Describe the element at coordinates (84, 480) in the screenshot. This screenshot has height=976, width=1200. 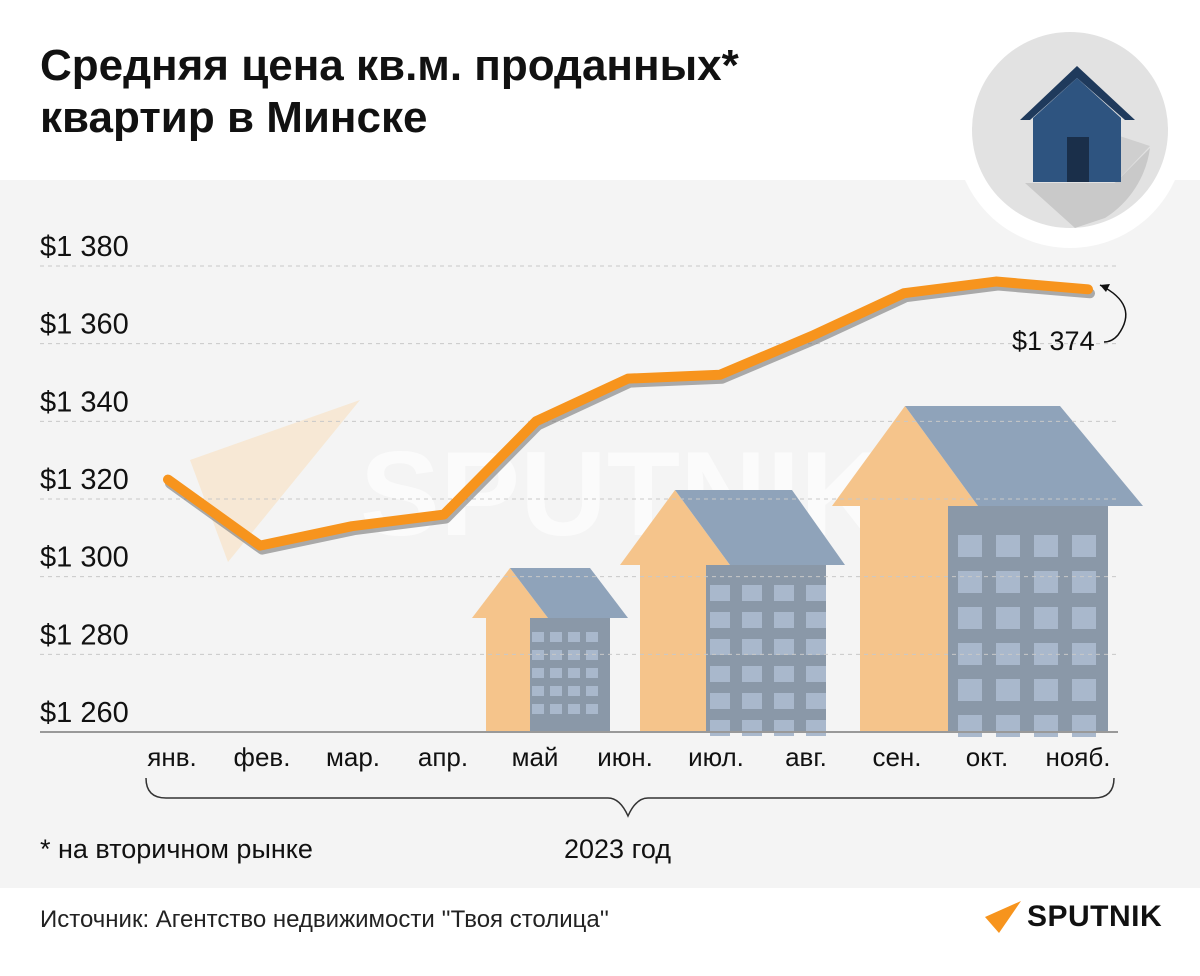
I see `y-tick-label: $1 320` at that location.